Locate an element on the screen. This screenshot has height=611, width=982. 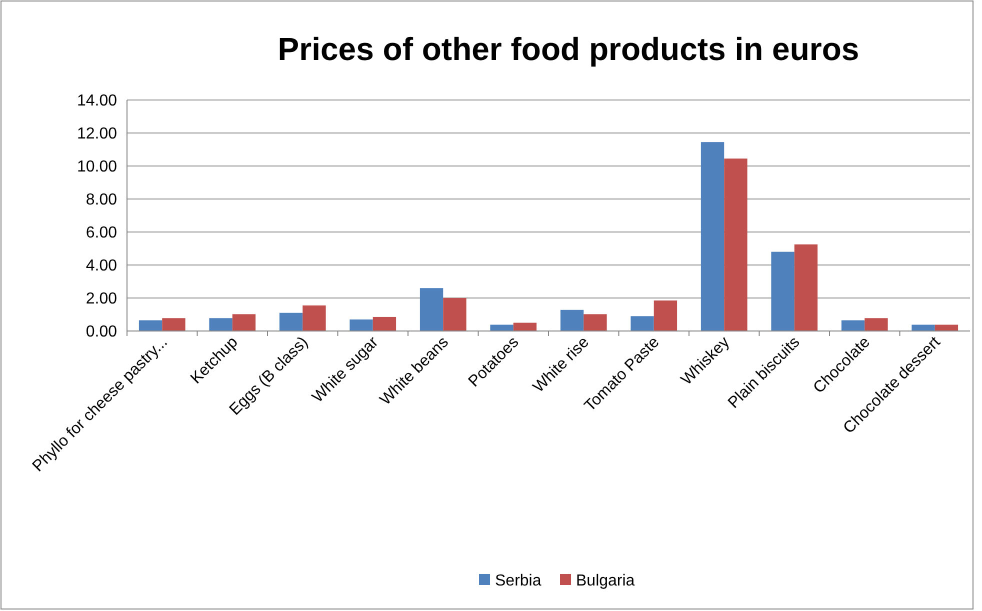
y-tick-label: 14.00 is located at coordinates (97, 101).